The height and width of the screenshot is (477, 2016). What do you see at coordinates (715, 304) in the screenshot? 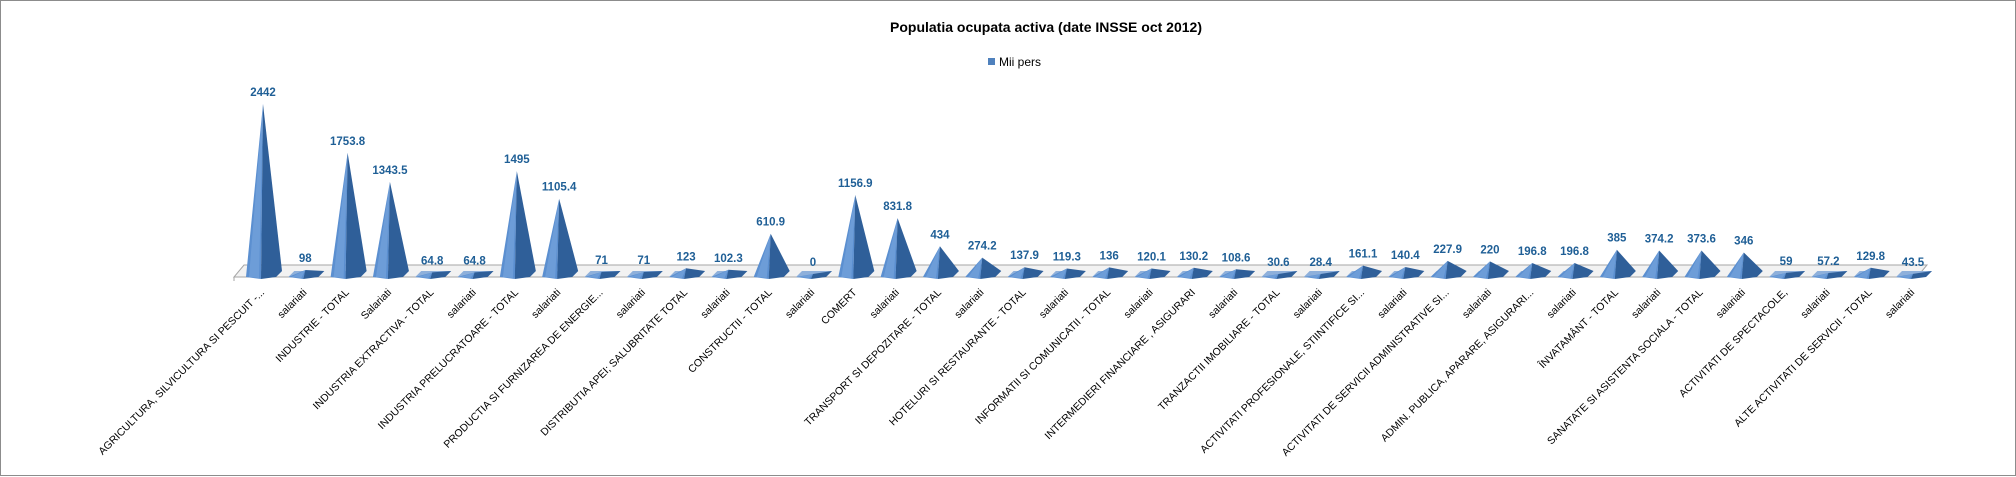
I see `category-label-12: salariati` at bounding box center [715, 304].